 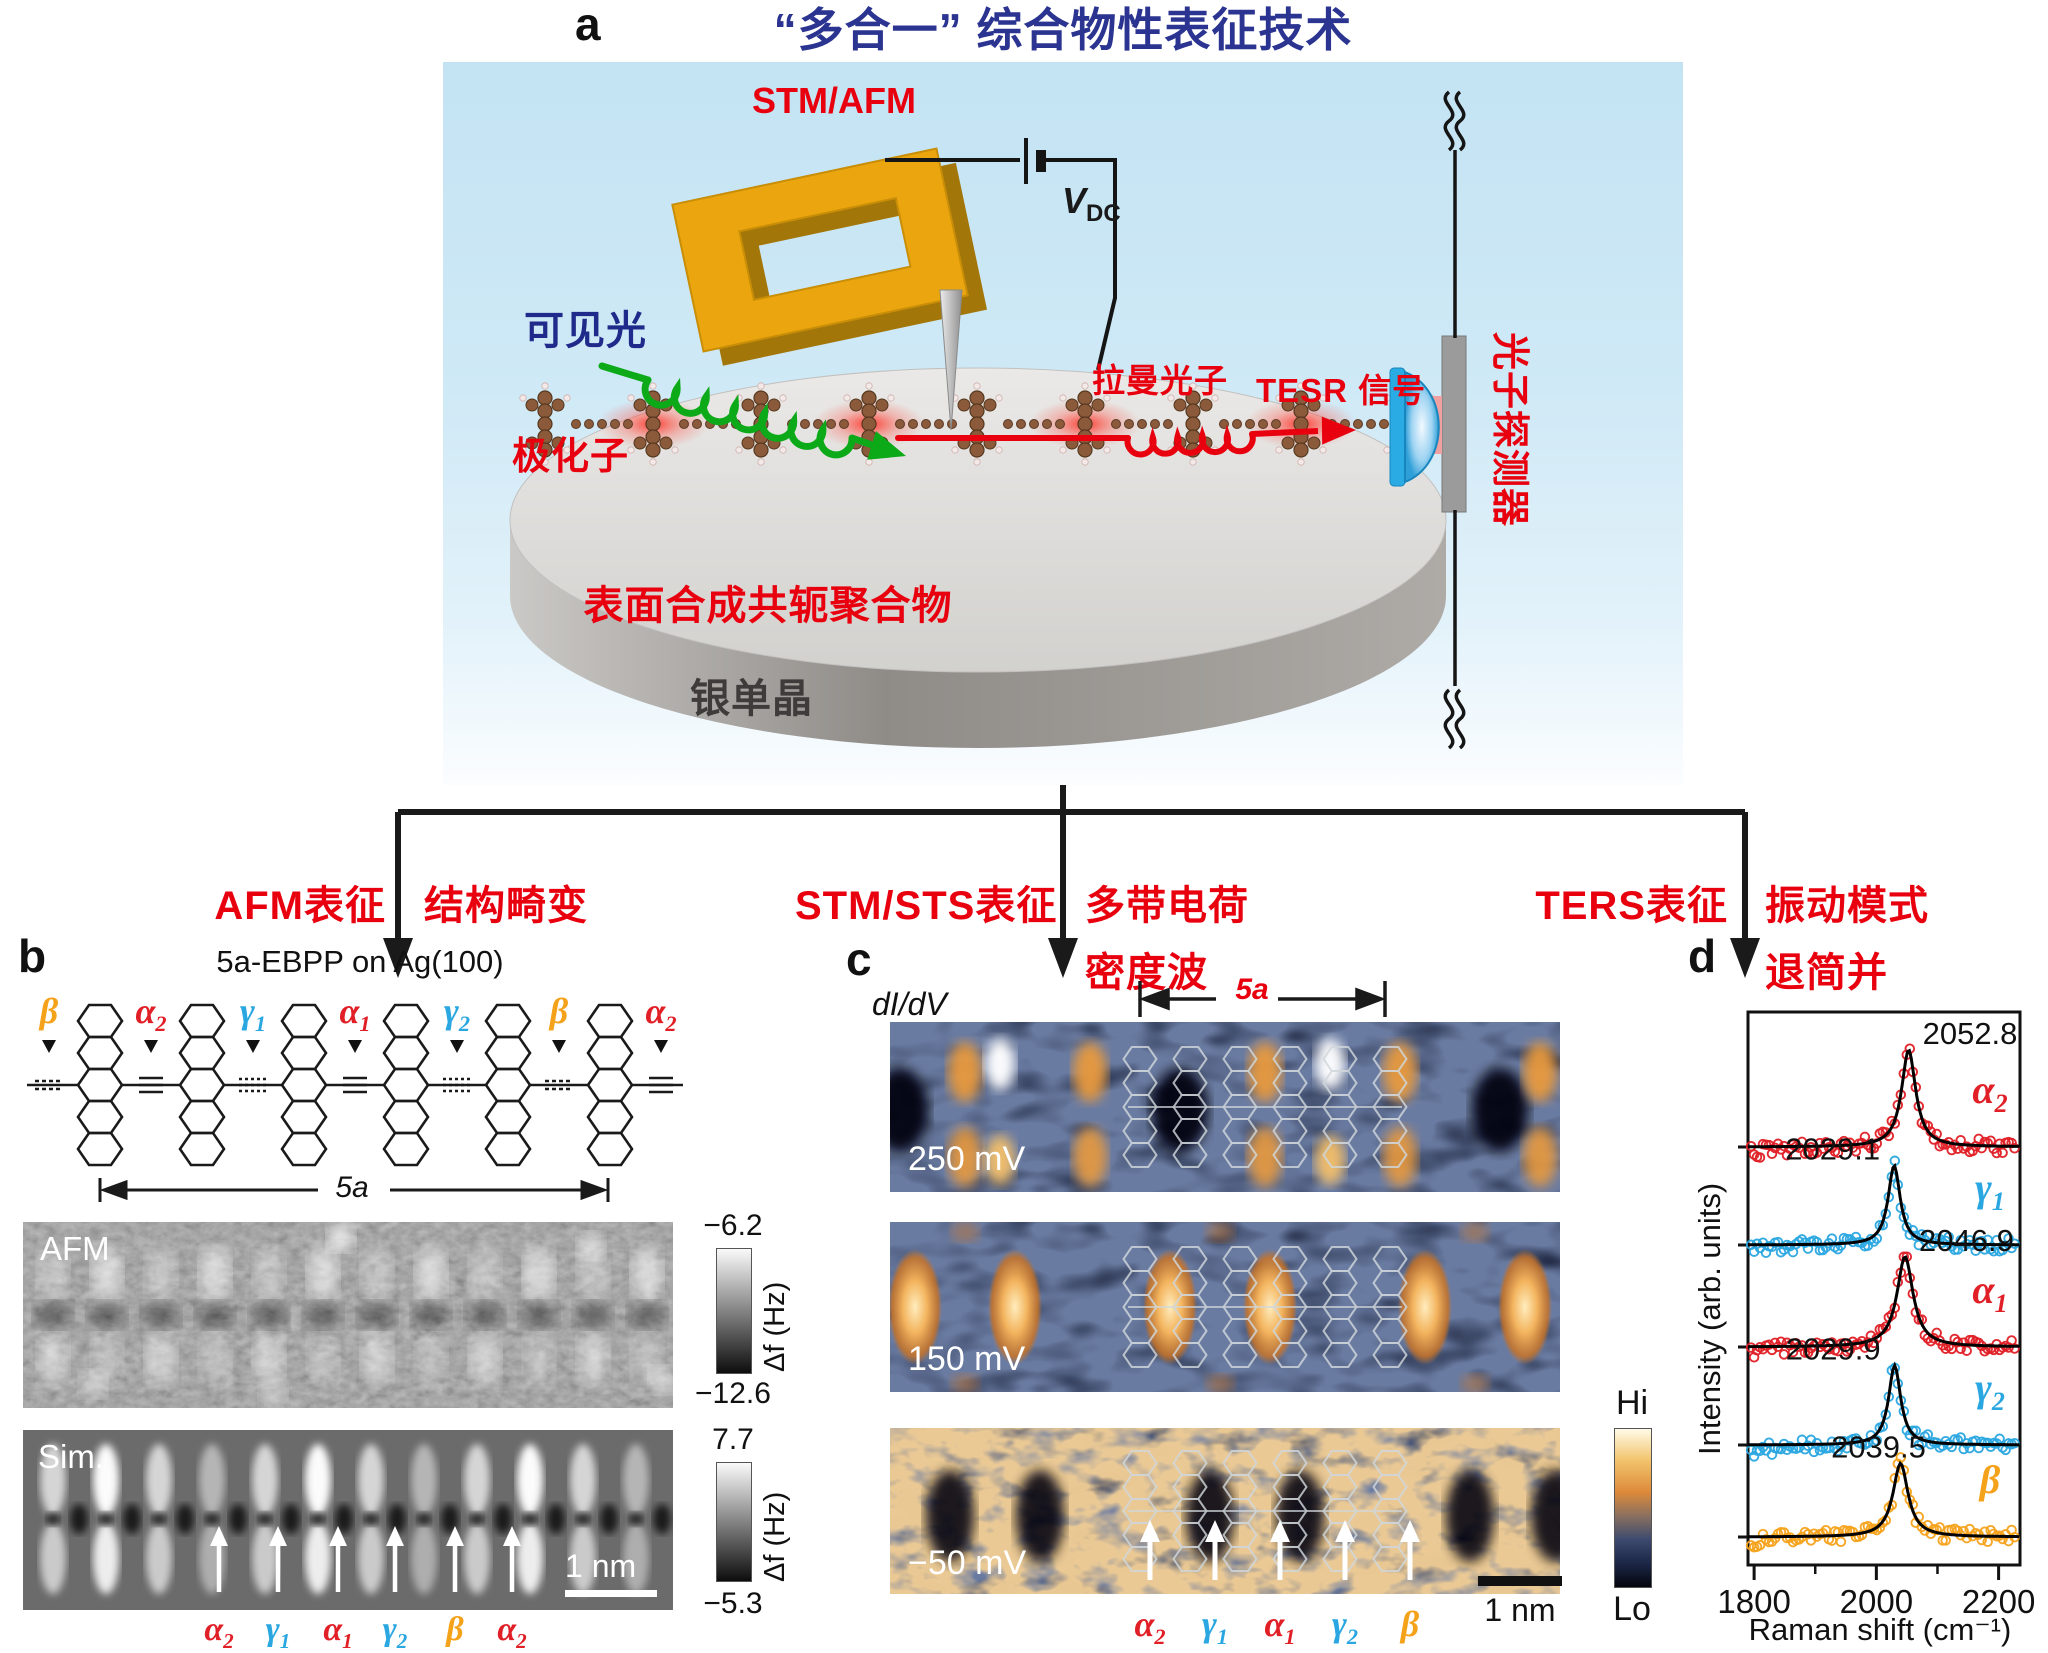 I want to click on mode-label: γ1, so click(x=1990, y=1190).